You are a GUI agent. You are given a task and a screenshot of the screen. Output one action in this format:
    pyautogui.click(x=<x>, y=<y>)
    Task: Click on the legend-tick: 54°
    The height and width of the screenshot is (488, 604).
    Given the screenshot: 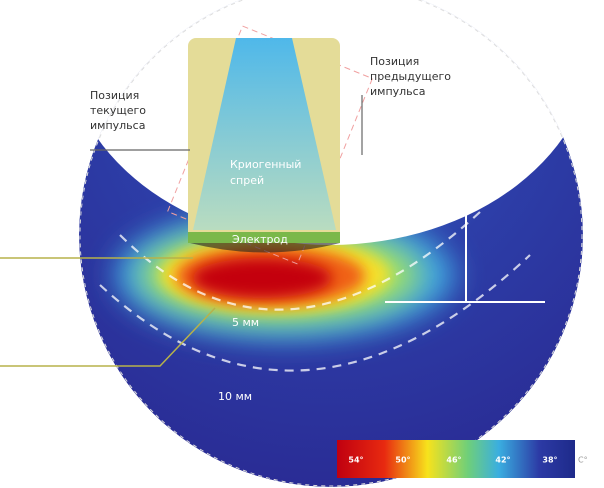 What is the action you would take?
    pyautogui.click(x=355, y=460)
    